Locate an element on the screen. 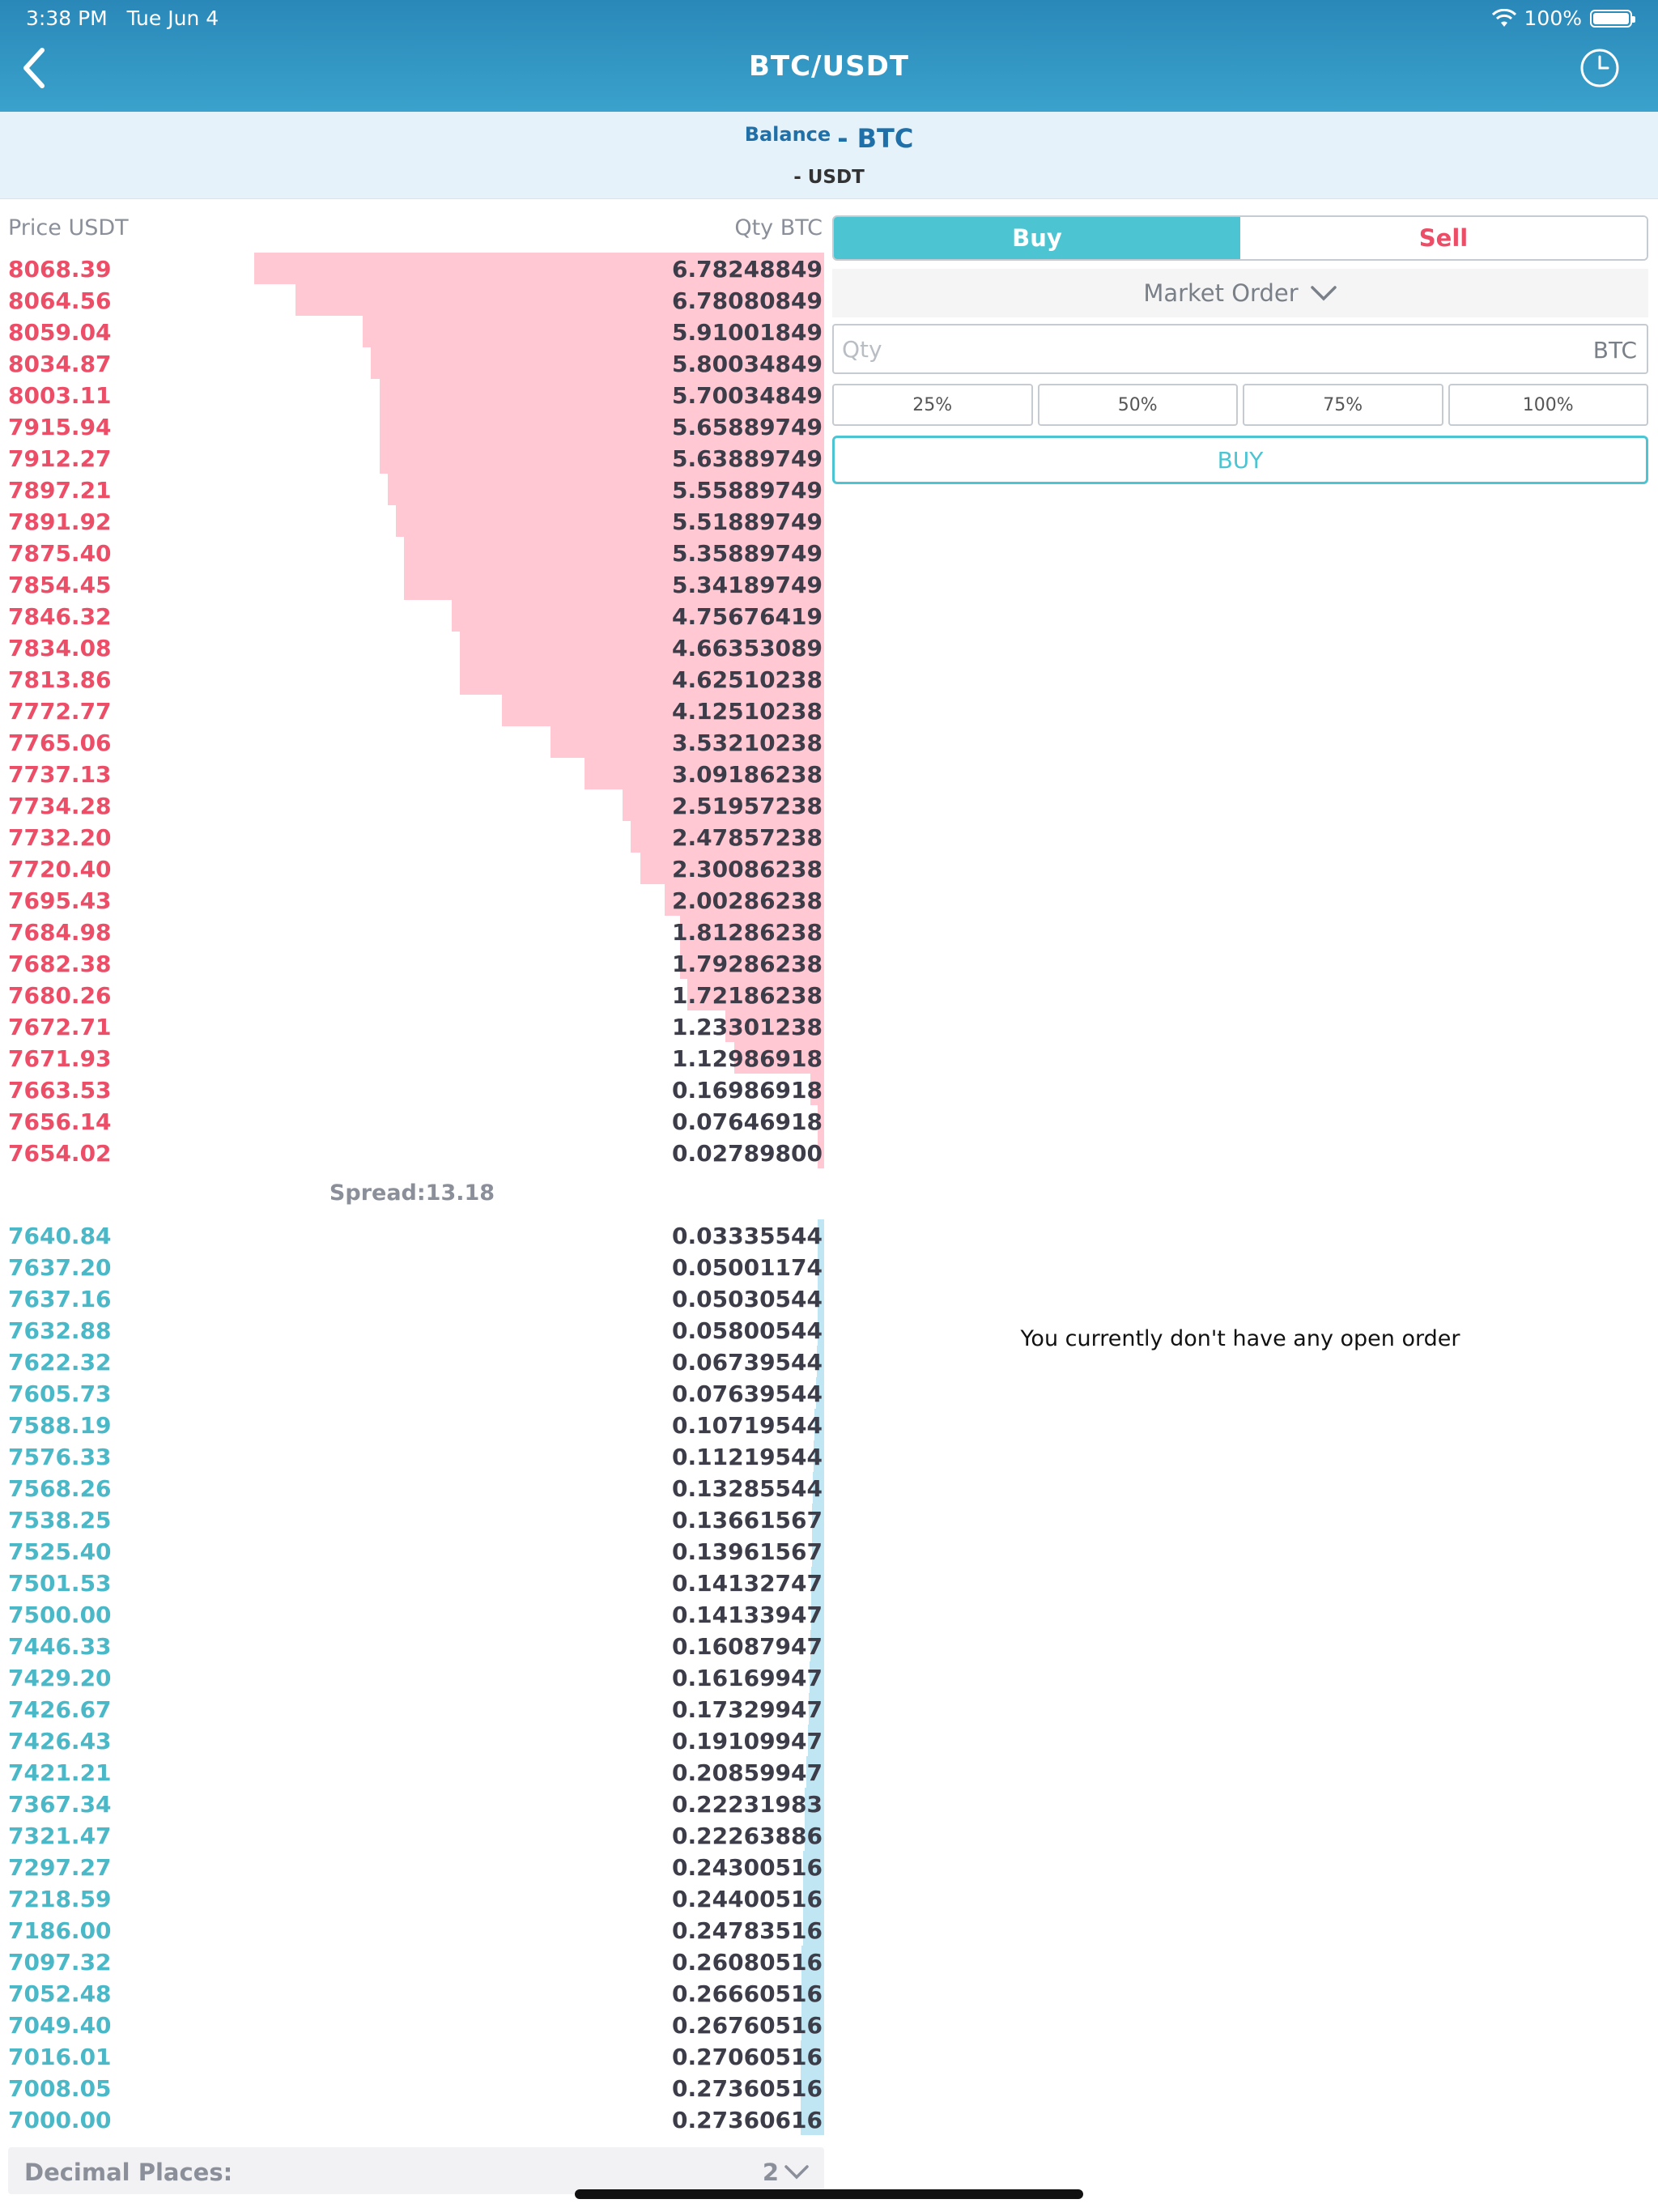  bid-row: 7218.59 0.24400516 is located at coordinates (412, 1898).